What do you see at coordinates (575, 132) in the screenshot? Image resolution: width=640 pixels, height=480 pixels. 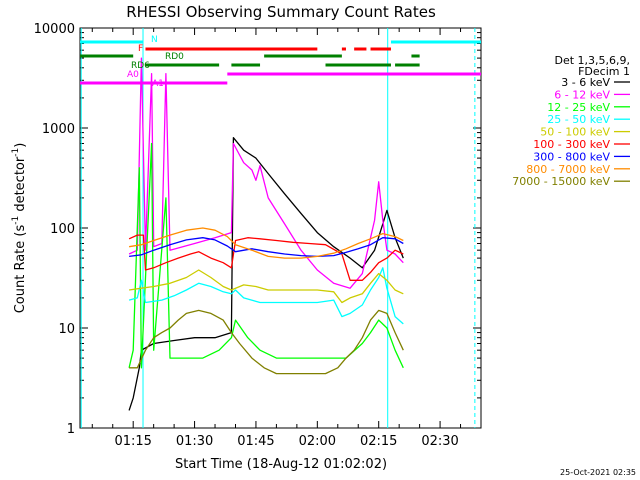 I see `legend-entry: 50 - 100 keV` at bounding box center [575, 132].